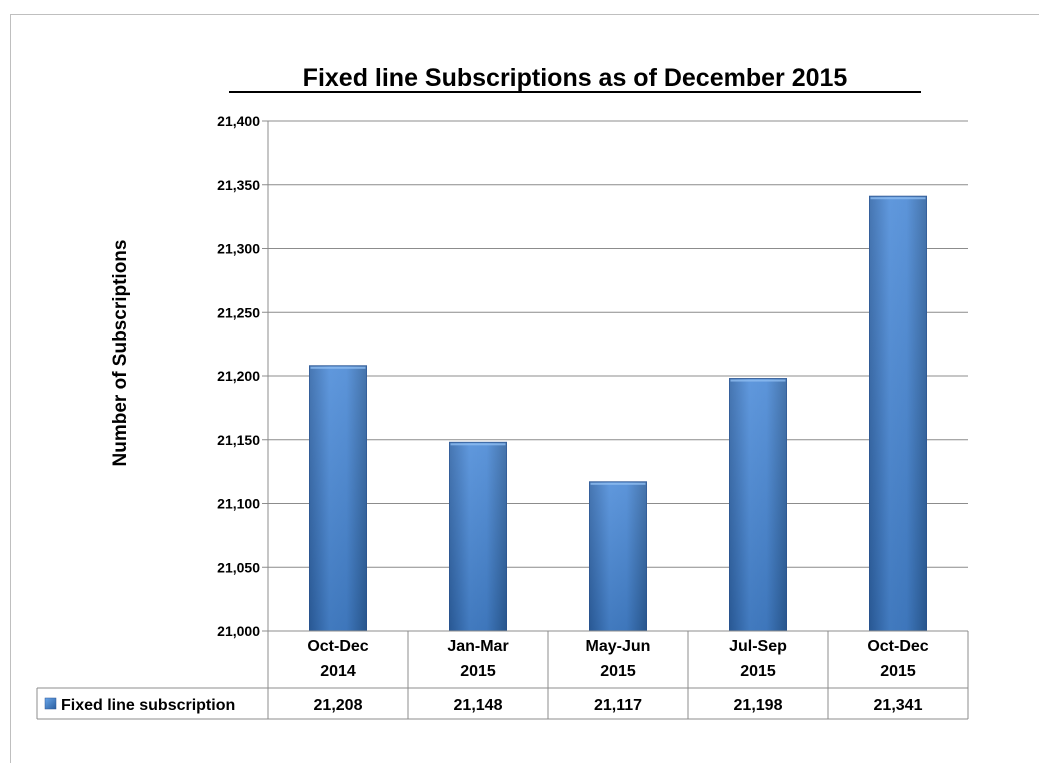  What do you see at coordinates (478, 705) in the screenshot?
I see `data-label: 21,148` at bounding box center [478, 705].